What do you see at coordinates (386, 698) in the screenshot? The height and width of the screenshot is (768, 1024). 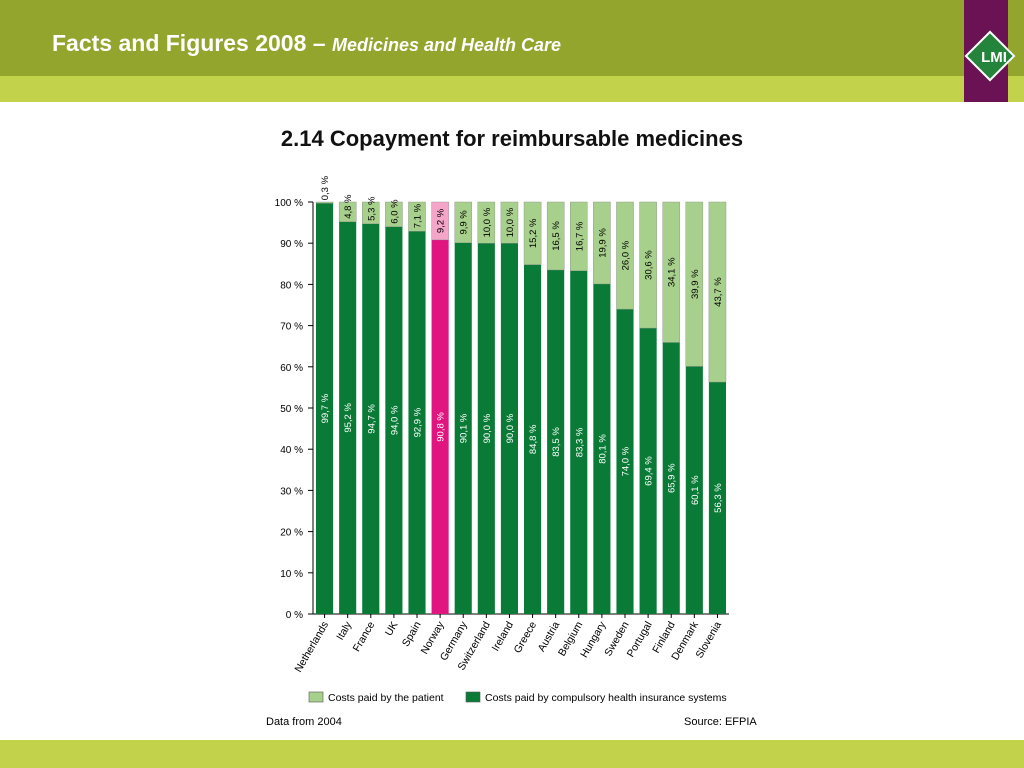 I see `legend-label-patient: Costs paid by the patient` at bounding box center [386, 698].